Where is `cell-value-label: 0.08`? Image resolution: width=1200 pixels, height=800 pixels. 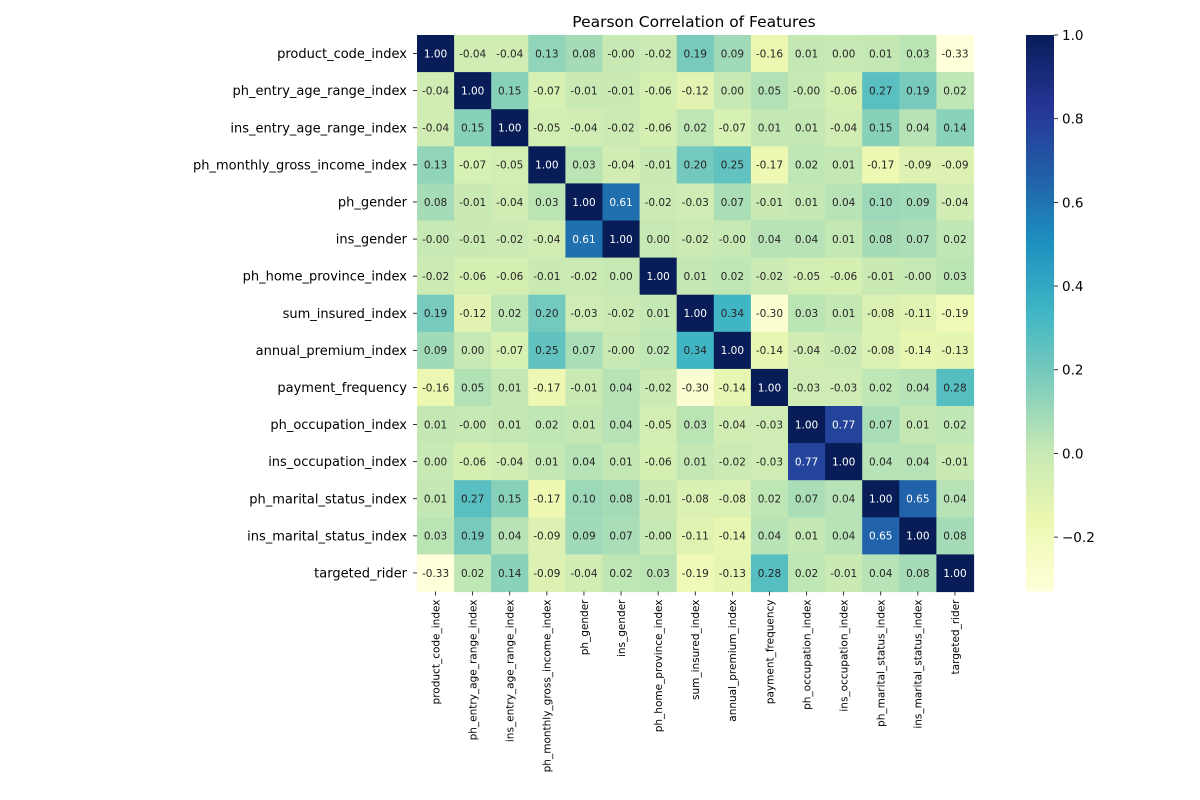
cell-value-label: 0.08 is located at coordinates (954, 537).